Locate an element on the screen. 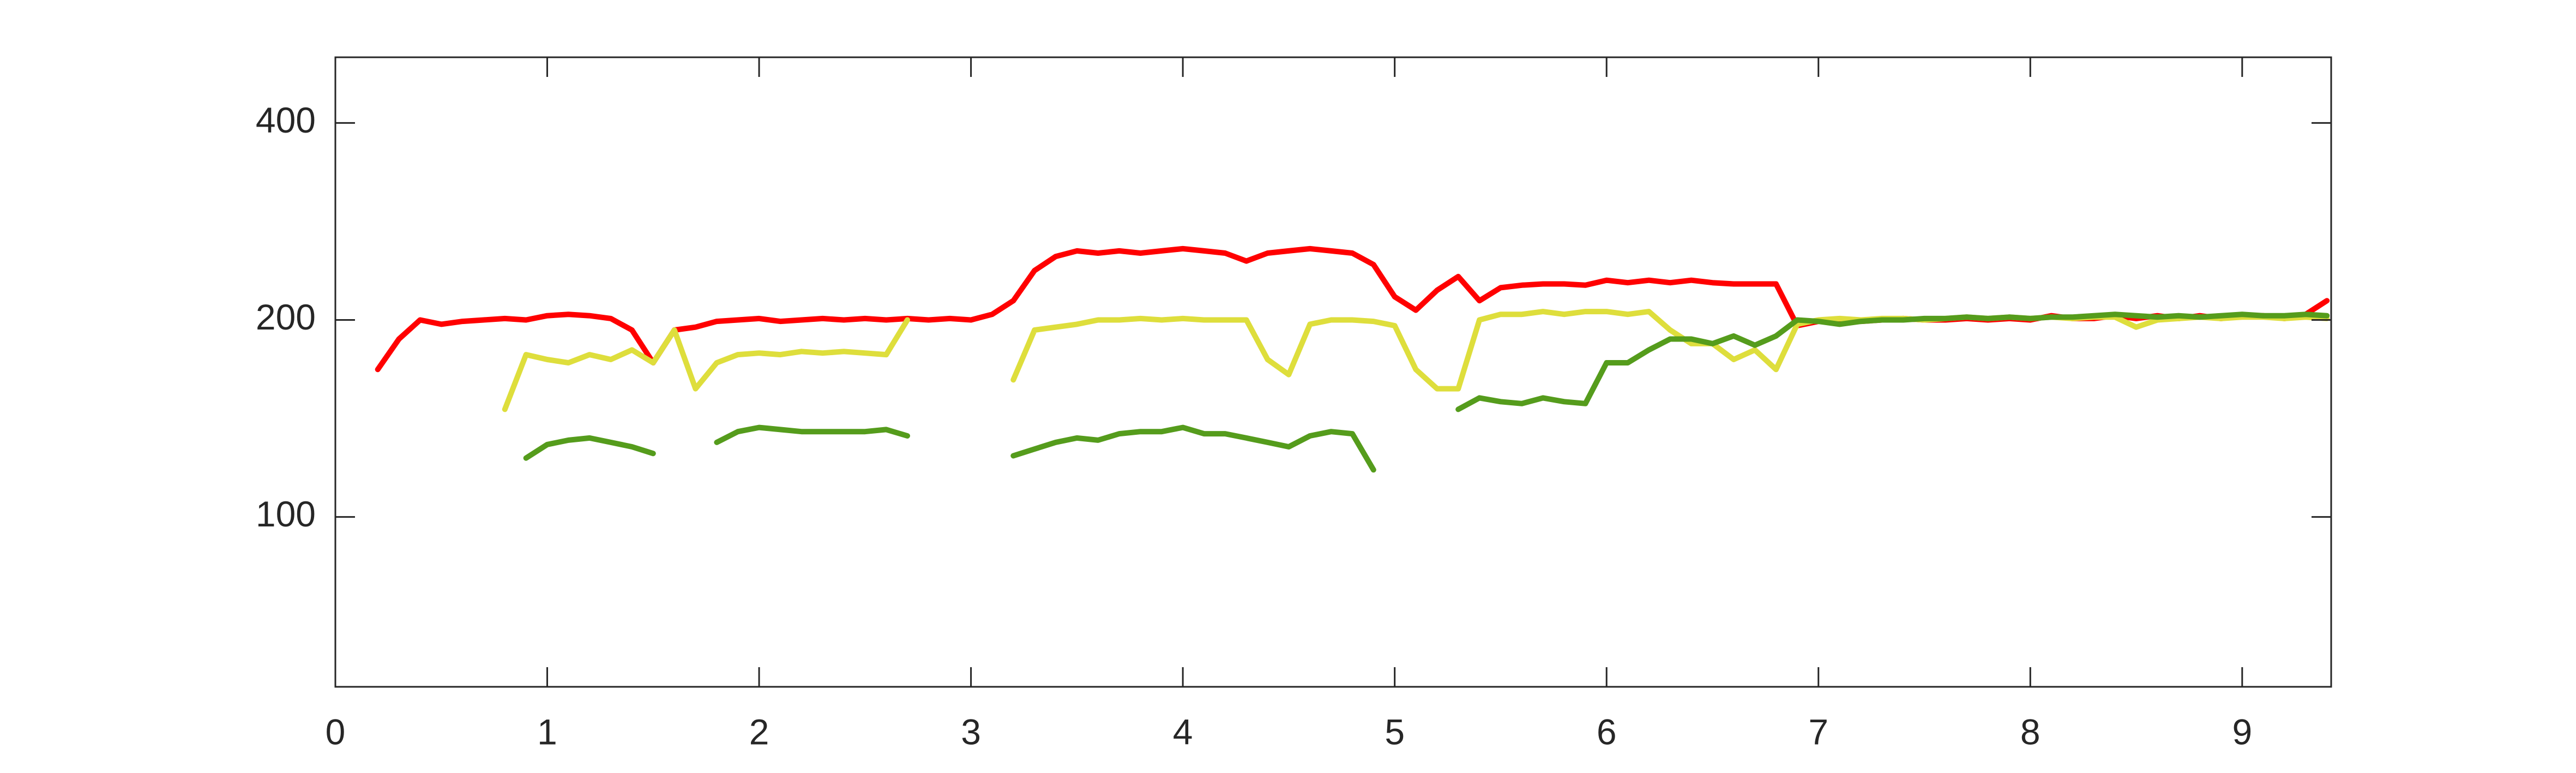 This screenshot has height=773, width=2576. x-tick-label: 0 is located at coordinates (336, 731).